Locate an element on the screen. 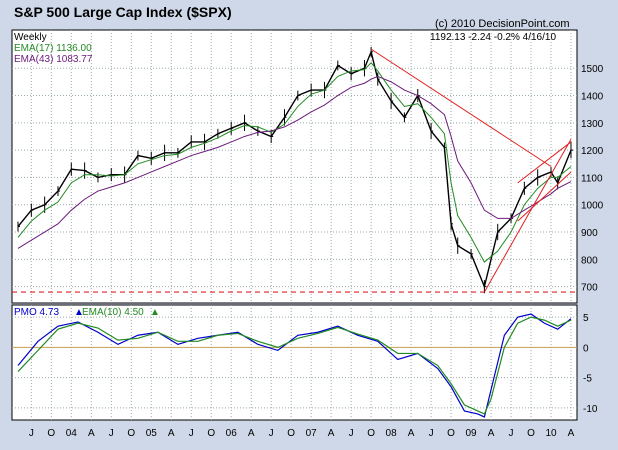  pmo-y-tick-label: -10 is located at coordinates (590, 409).